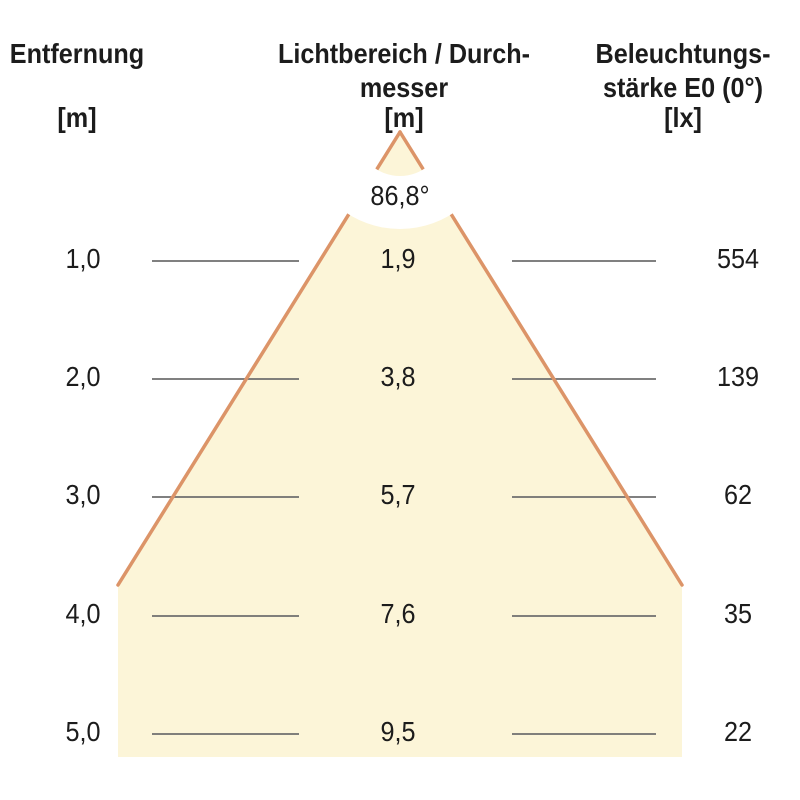 The width and height of the screenshot is (800, 800). What do you see at coordinates (738, 376) in the screenshot?
I see `illuminance-value: 139` at bounding box center [738, 376].